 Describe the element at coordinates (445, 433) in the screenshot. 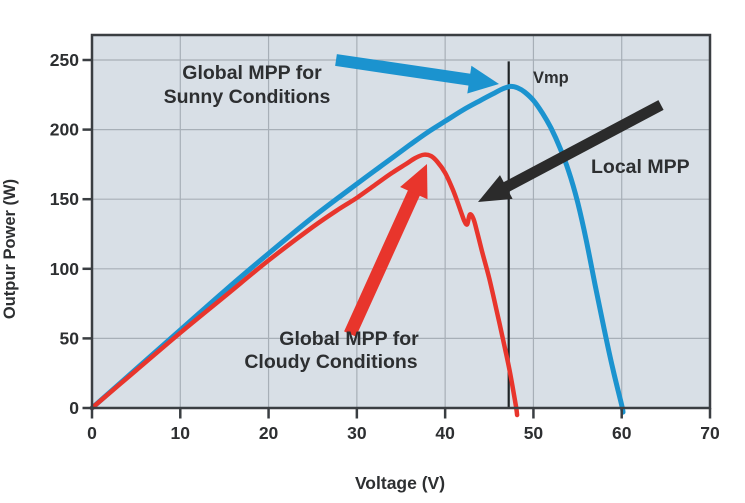

I see `x-tick-label: 40` at that location.